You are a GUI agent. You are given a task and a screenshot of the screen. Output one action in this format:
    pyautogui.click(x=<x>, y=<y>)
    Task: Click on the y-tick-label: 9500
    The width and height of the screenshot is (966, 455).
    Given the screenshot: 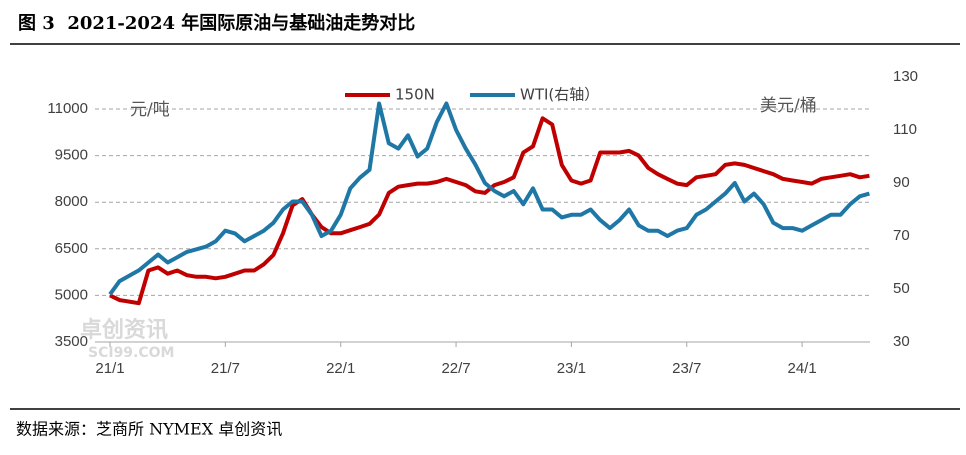 What is the action you would take?
    pyautogui.click(x=71, y=155)
    